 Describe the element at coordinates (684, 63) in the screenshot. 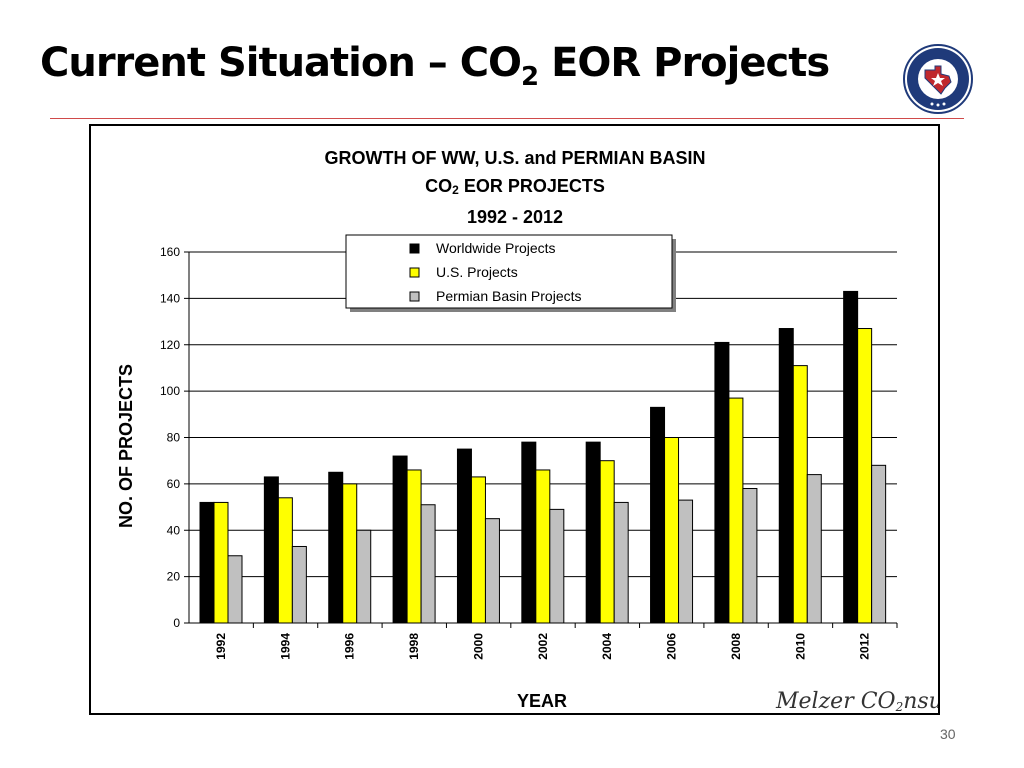

I see `slide-title-rest: EOR Projects` at that location.